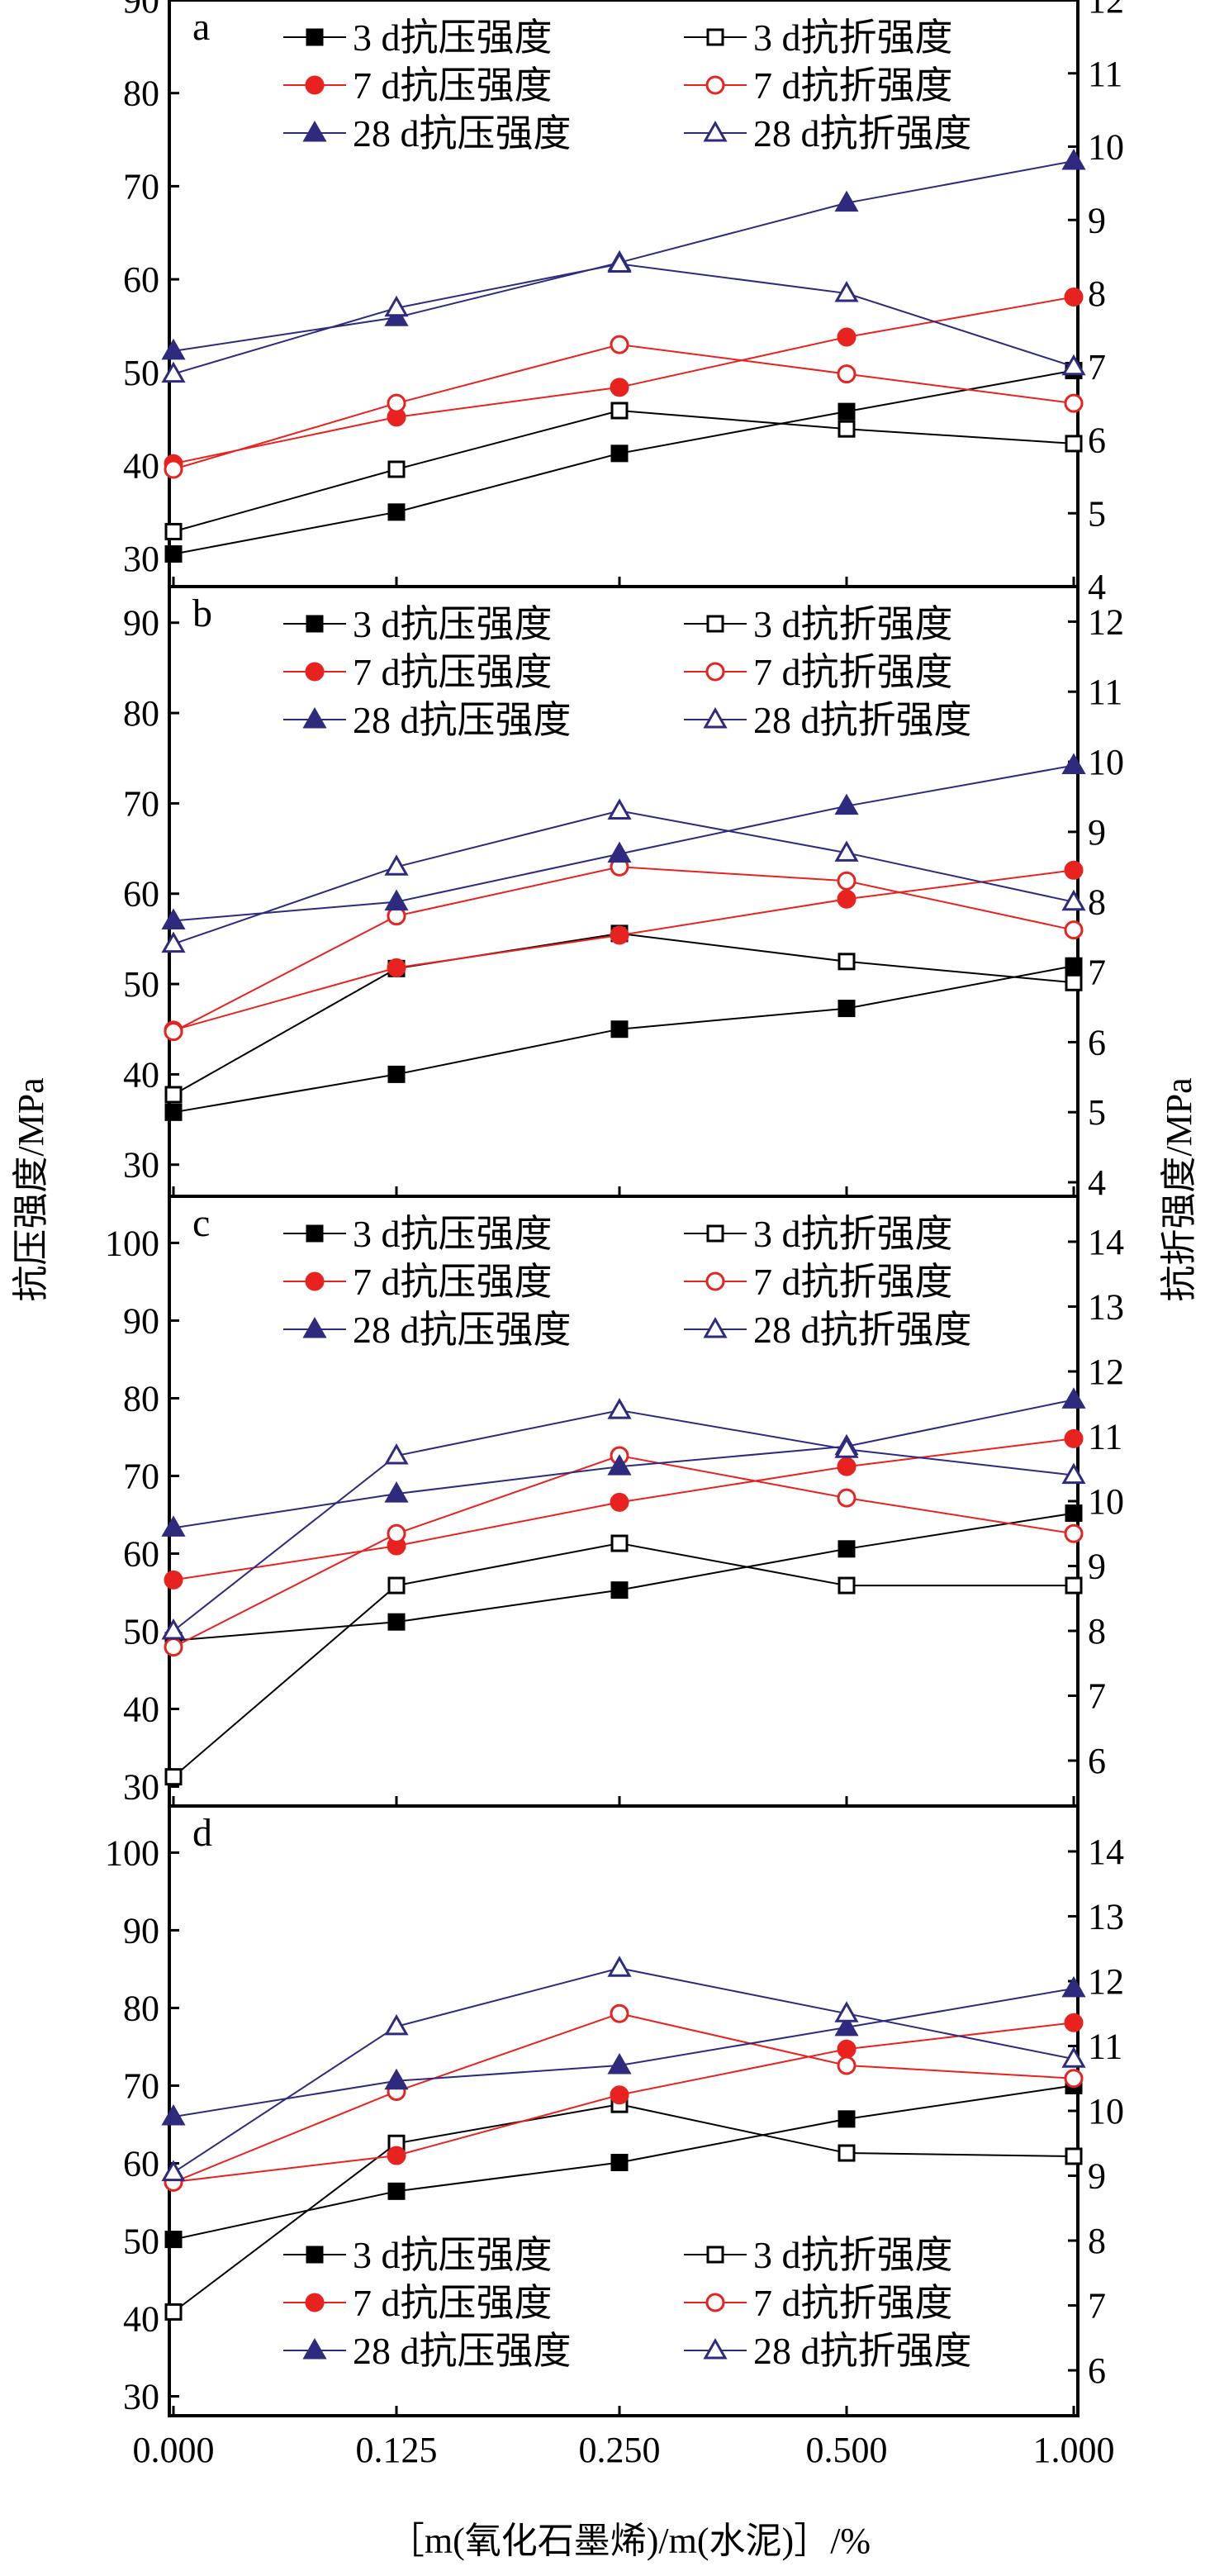 Image resolution: width=1210 pixels, height=2576 pixels. Describe the element at coordinates (31, 1189) in the screenshot. I see `y-axis-title-left: 抗压强度/MPa` at that location.